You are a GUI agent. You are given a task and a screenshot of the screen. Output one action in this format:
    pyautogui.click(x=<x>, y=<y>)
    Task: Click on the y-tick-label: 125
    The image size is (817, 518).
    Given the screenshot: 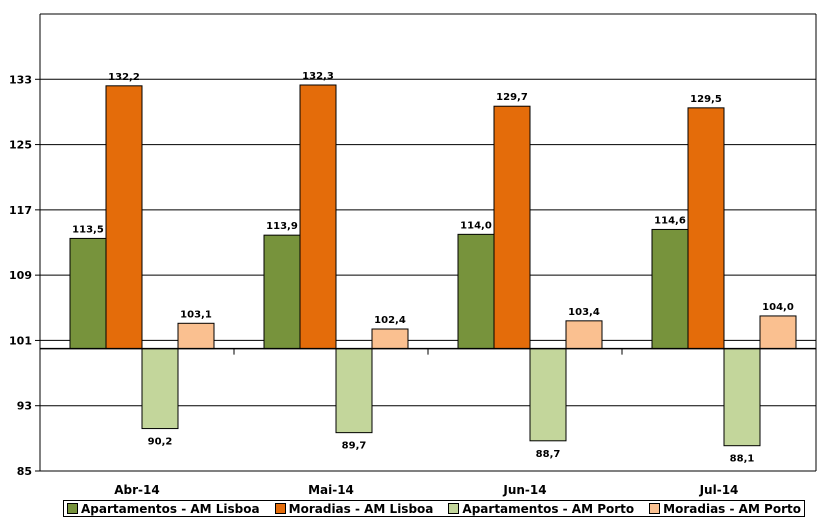 What is the action you would take?
    pyautogui.click(x=20, y=145)
    